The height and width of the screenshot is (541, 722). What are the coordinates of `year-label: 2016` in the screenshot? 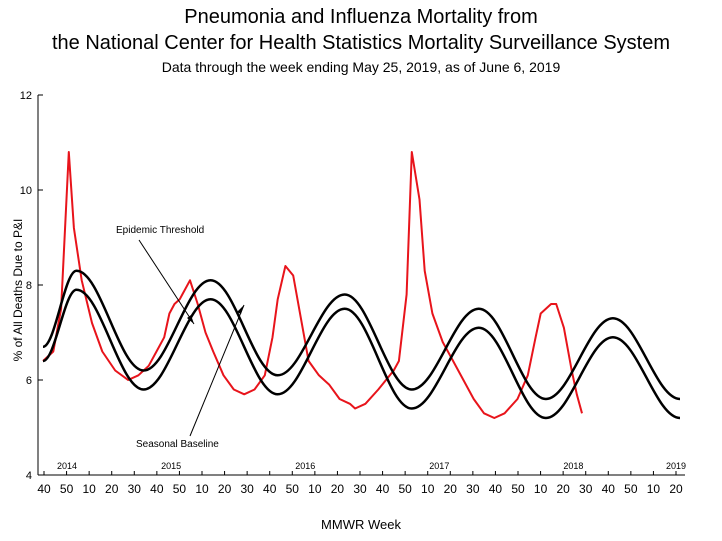 It's located at (305, 466).